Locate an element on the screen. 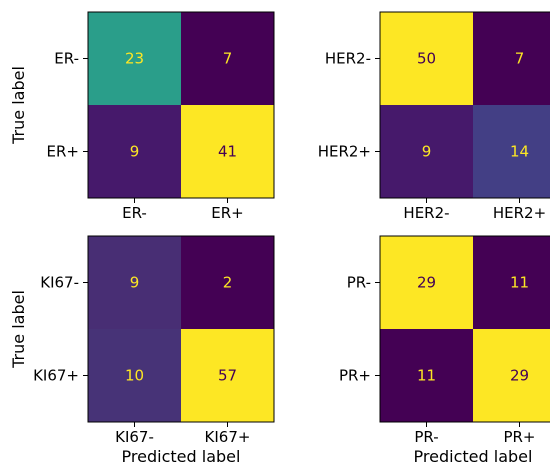  cm2-xtick-label-1: HER2+ is located at coordinates (519, 213).